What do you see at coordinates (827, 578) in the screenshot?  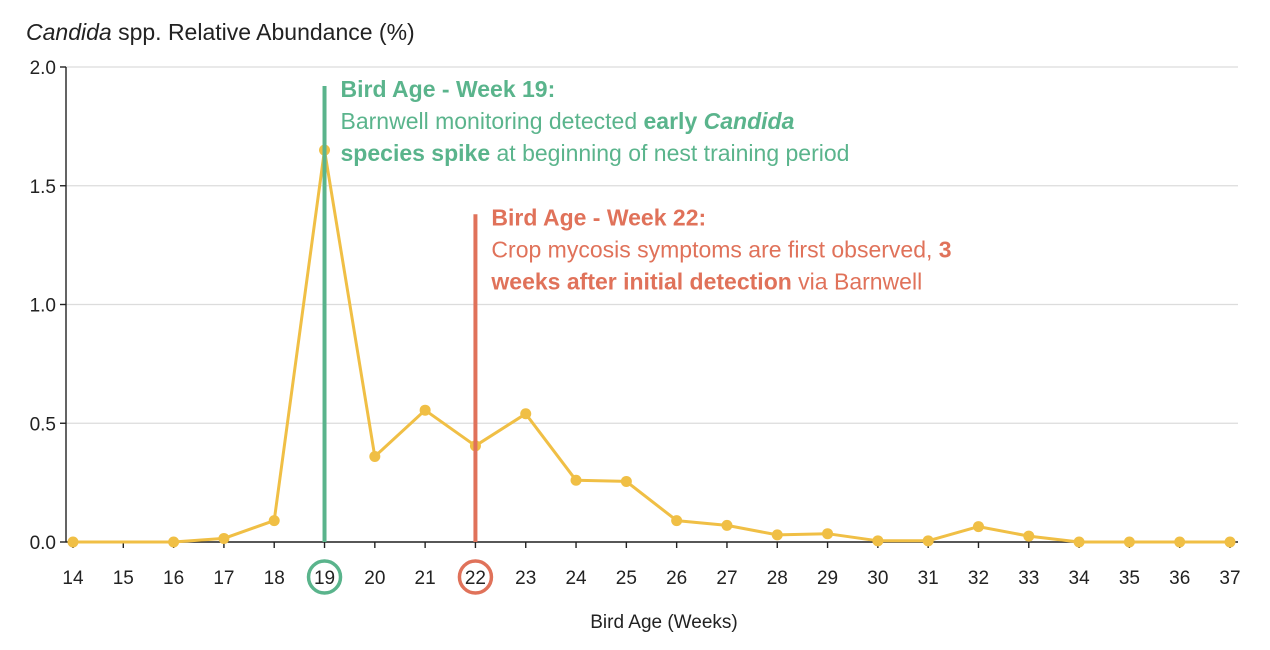 I see `x-tick-label: 29` at bounding box center [827, 578].